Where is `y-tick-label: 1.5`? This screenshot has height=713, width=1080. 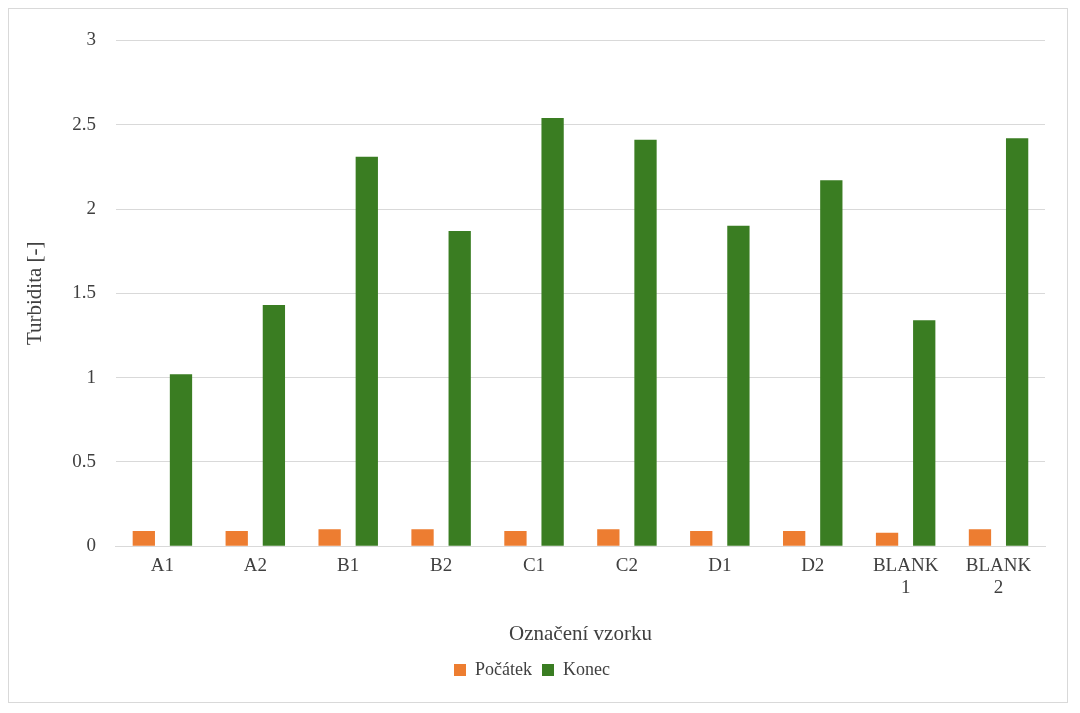
y-tick-label: 1.5 is located at coordinates (84, 292).